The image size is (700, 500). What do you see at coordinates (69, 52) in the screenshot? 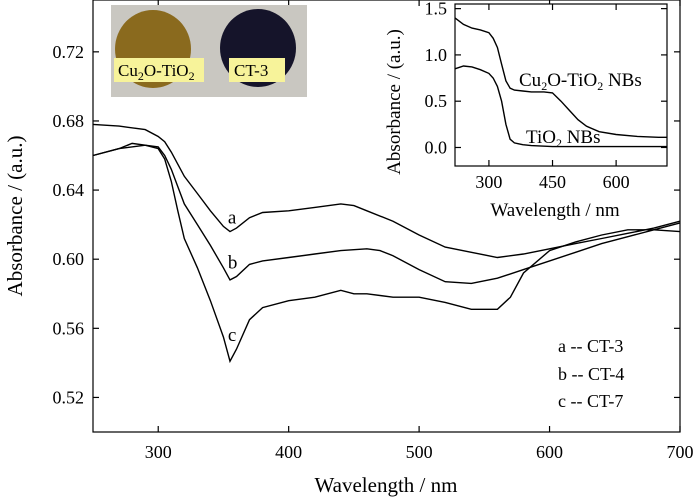
I see `y-tick-label-5: 0.72` at bounding box center [69, 52].